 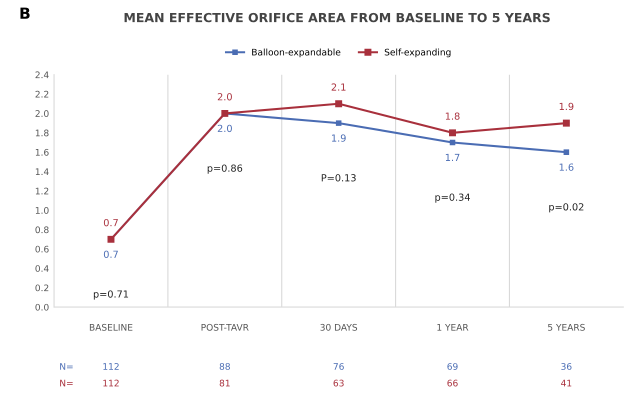 I want to click on annotation: p=0.02, so click(x=566, y=207).